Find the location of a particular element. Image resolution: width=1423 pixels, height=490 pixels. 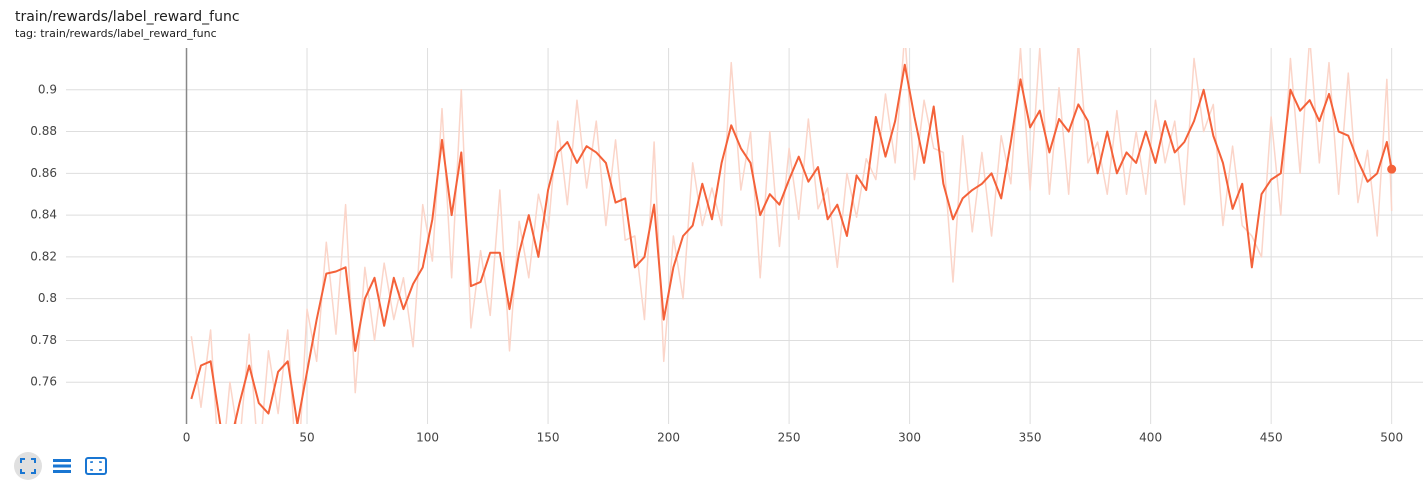

fit-domain-button is located at coordinates (28, 466).